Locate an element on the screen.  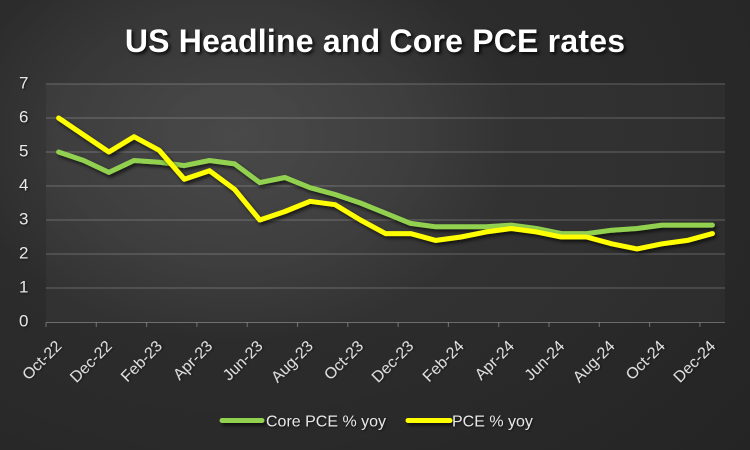
svg-text: Aug-23 is located at coordinates (292, 362).